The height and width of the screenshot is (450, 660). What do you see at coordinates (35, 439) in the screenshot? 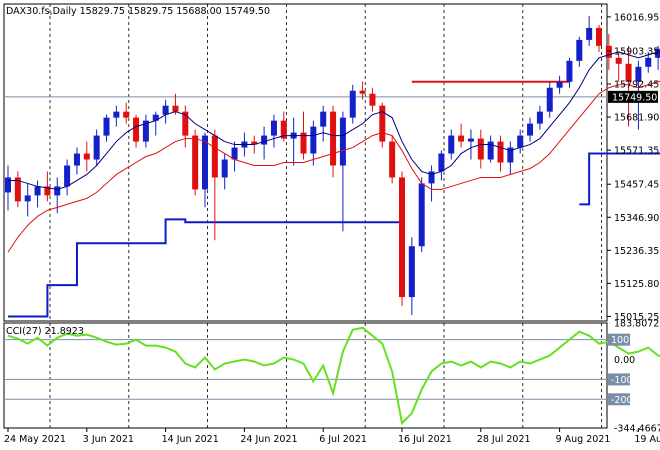
I see `x-tick-label: 24 May 2021` at bounding box center [35, 439].